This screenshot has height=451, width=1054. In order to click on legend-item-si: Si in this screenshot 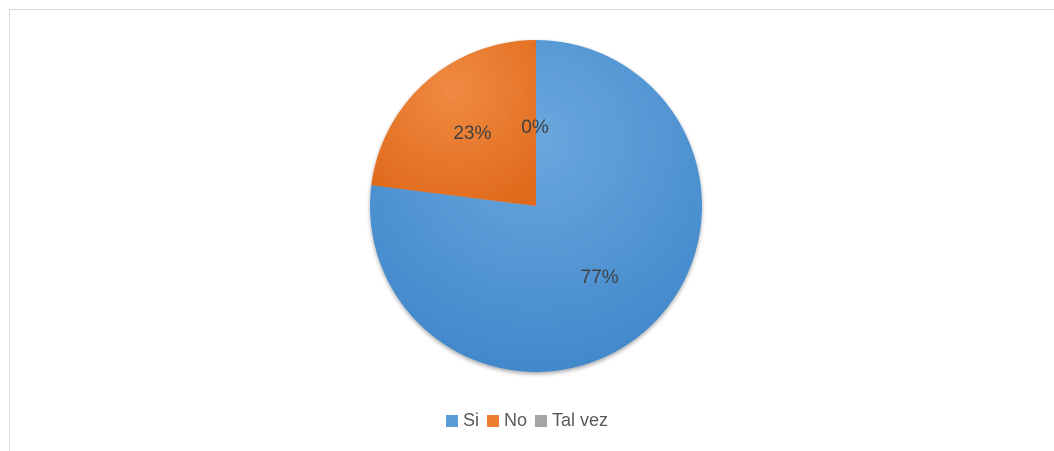, I will do `click(462, 420)`.